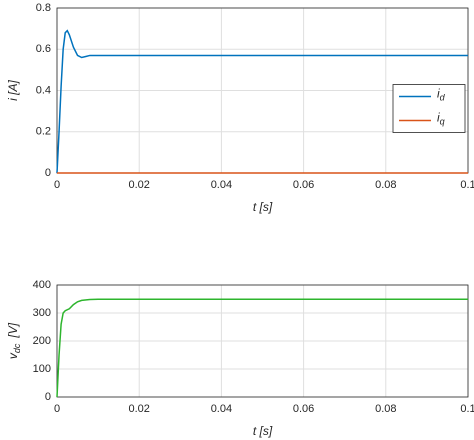  Describe the element at coordinates (17, 348) in the screenshot. I see `y-axis-label-sub: dc` at that location.